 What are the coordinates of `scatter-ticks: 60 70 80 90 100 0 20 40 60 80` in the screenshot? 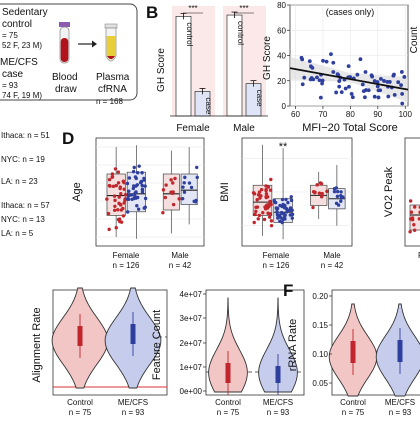 It's located at (344, 60).